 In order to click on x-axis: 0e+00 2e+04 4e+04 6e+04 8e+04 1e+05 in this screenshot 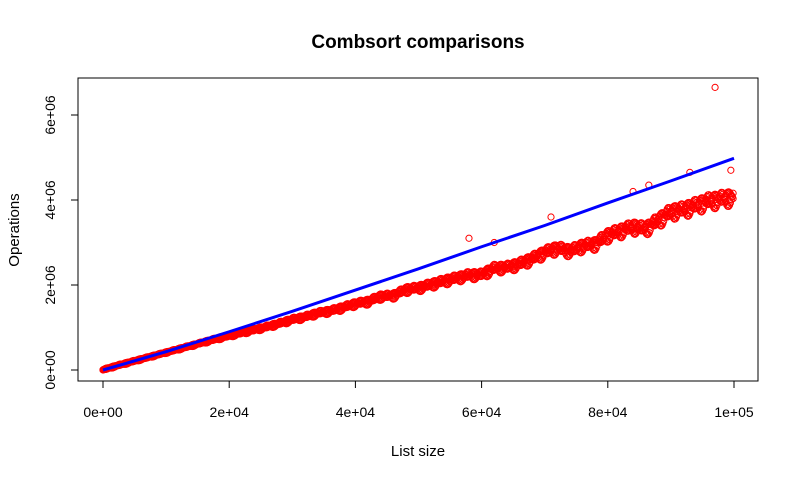, I will do `click(418, 400)`.